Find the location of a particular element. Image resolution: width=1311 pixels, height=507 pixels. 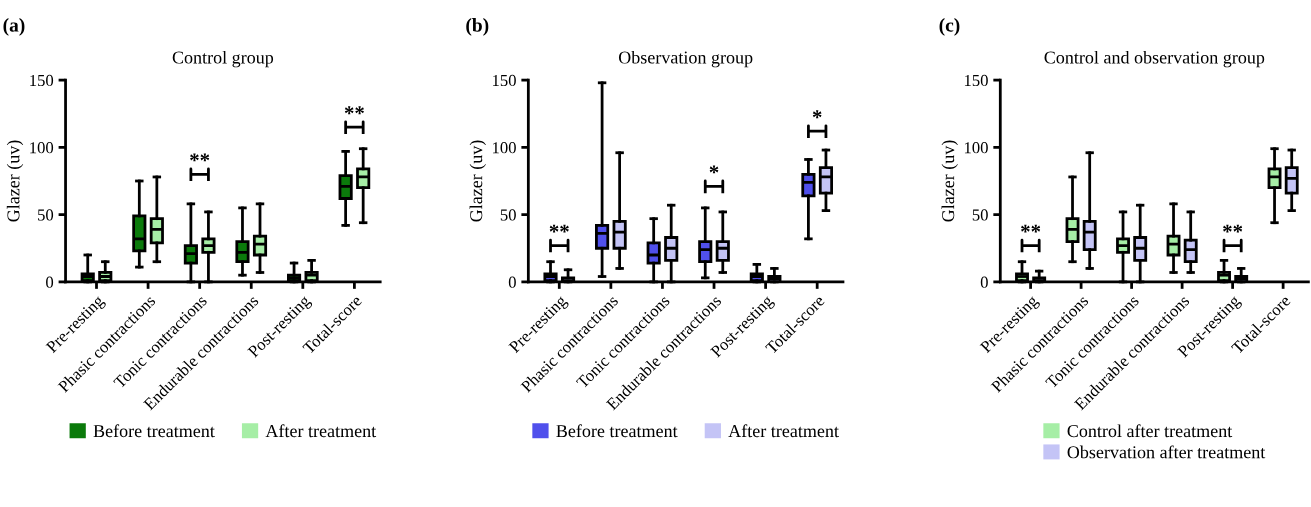

legend-label: Control after treatment is located at coordinates (1150, 431).